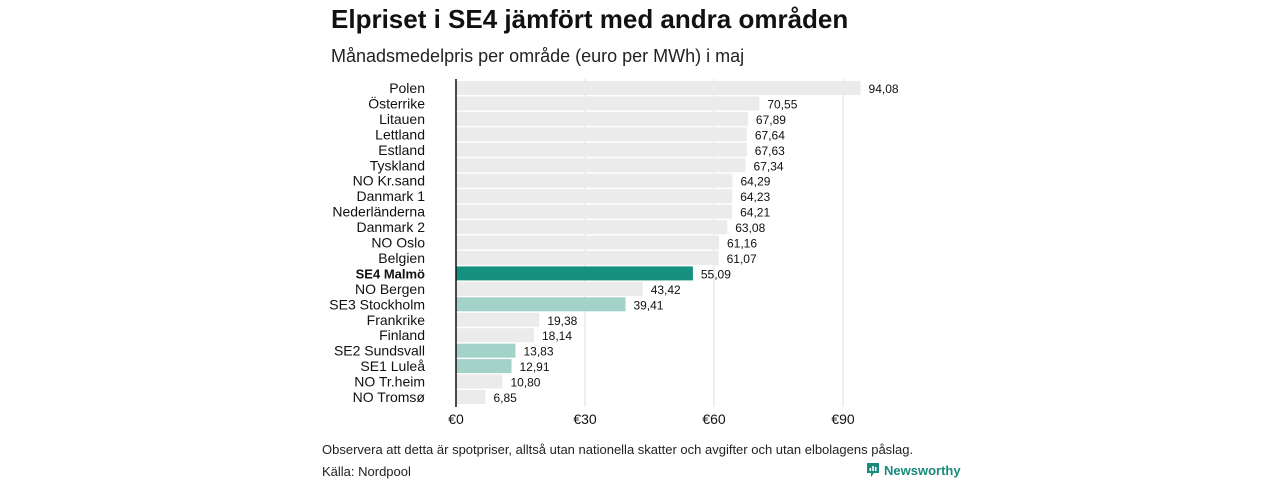 The width and height of the screenshot is (1280, 480). What do you see at coordinates (366, 471) in the screenshot?
I see `source-credit: Källa: Nordpool` at bounding box center [366, 471].